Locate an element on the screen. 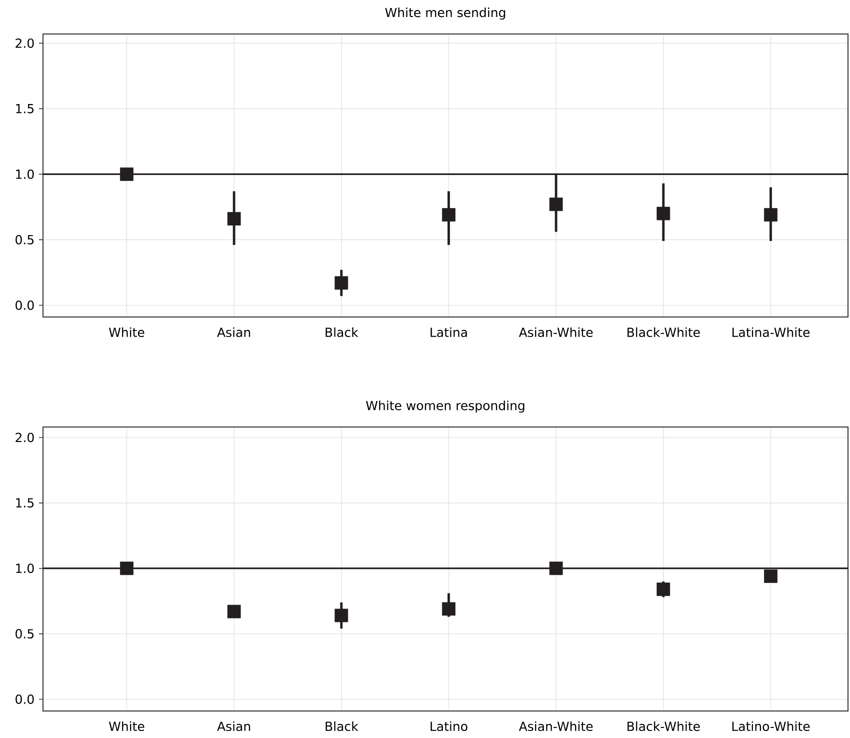 This screenshot has height=738, width=850. chart-title: White women responding is located at coordinates (445, 406).